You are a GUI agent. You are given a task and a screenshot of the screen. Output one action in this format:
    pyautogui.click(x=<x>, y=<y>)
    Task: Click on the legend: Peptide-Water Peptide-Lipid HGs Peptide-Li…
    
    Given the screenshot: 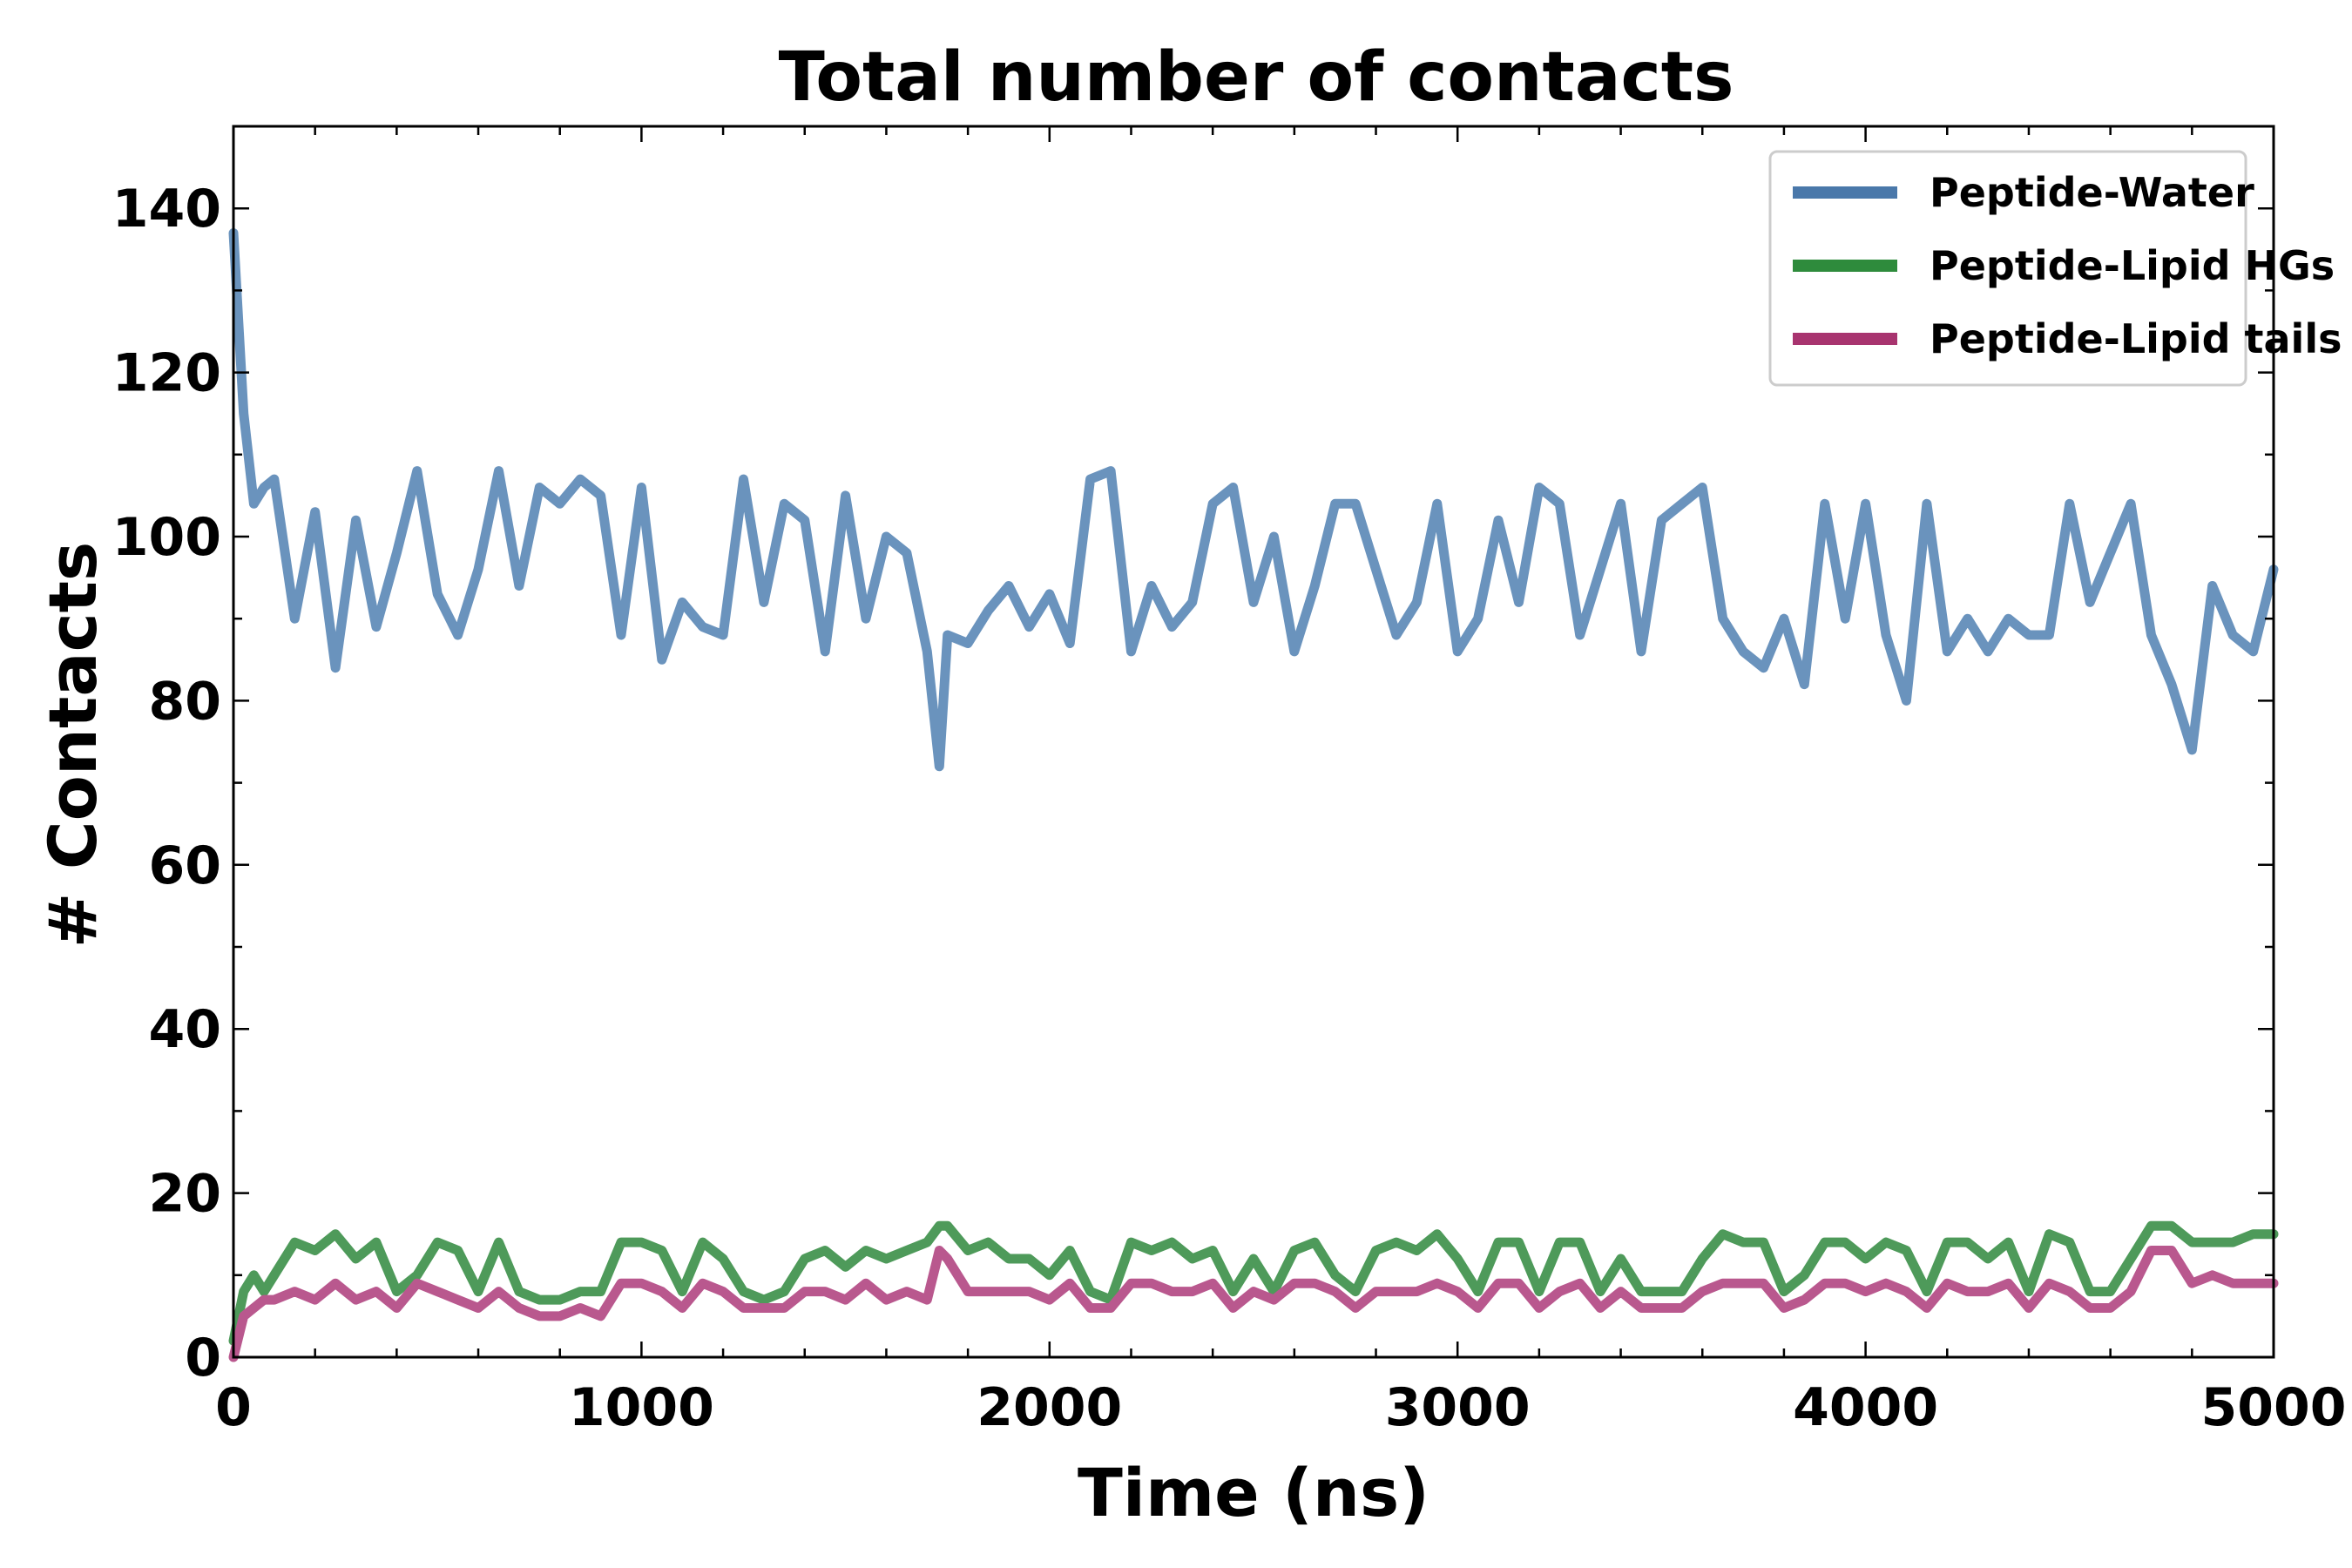 What is the action you would take?
    pyautogui.click(x=2055, y=268)
    